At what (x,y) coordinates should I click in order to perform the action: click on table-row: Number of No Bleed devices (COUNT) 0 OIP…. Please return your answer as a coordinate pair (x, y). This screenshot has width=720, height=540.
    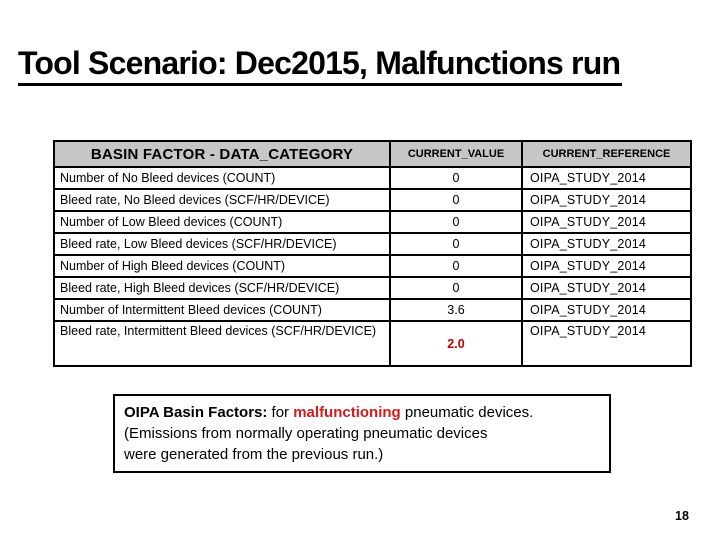
    Looking at the image, I should click on (372, 178).